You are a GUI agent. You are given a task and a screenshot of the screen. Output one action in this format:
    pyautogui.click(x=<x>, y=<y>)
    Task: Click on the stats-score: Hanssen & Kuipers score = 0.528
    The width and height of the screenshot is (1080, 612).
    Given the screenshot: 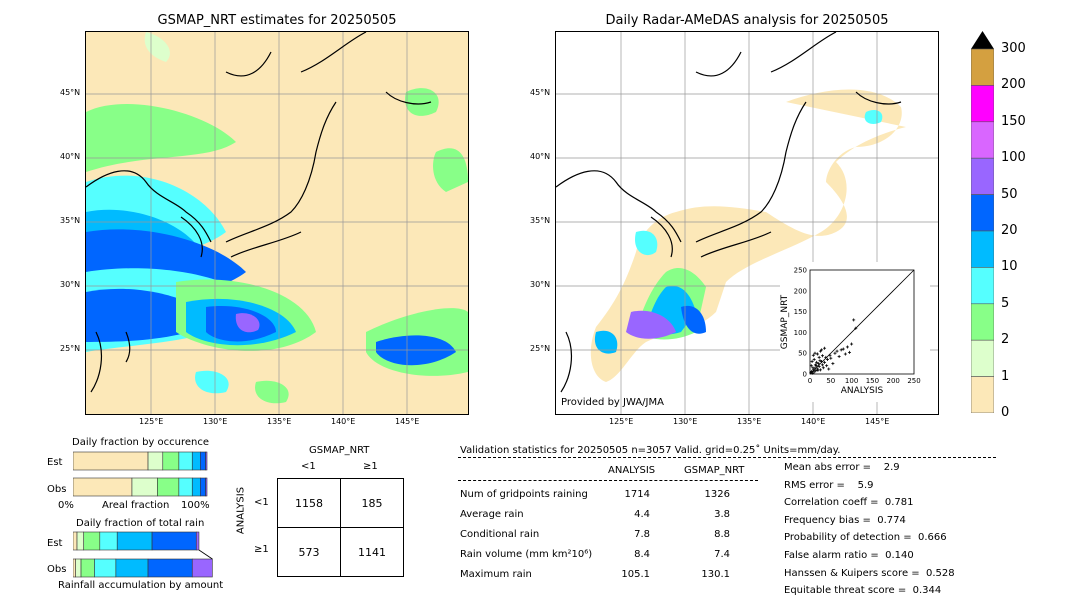 What is the action you would take?
    pyautogui.click(x=869, y=573)
    